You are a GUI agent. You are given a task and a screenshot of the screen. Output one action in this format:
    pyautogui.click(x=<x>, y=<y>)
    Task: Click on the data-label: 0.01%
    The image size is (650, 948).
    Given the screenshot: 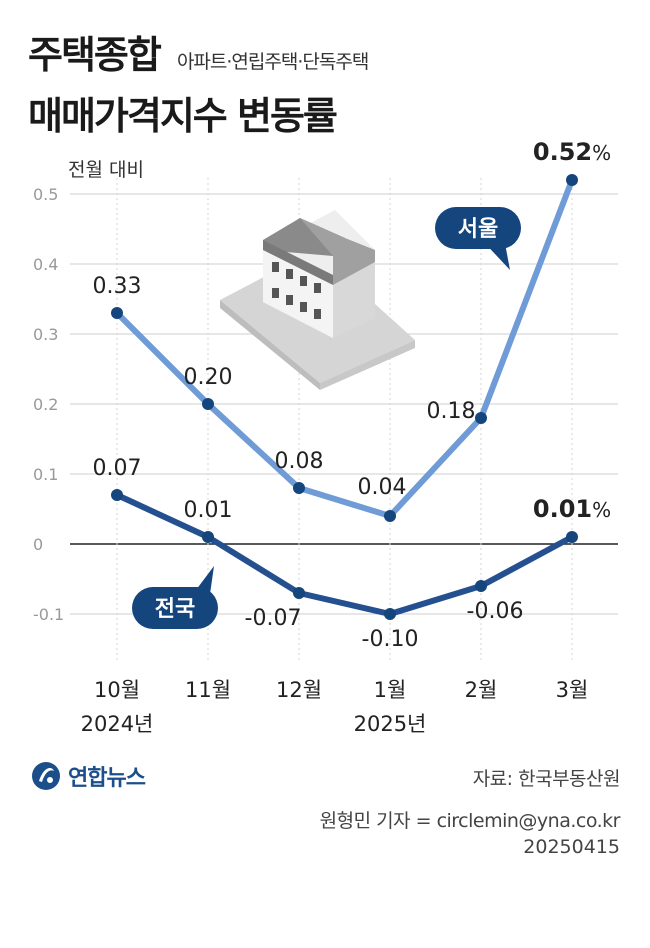 What is the action you would take?
    pyautogui.click(x=572, y=509)
    